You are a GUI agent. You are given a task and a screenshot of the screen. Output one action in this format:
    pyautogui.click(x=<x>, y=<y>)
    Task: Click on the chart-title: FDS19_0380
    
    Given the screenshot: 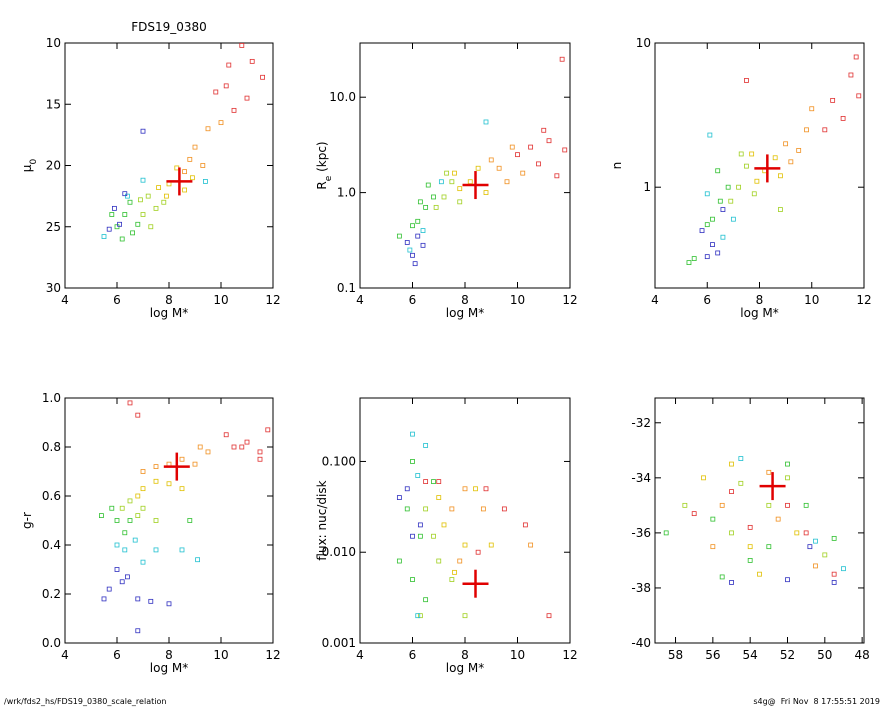 What is the action you would take?
    pyautogui.click(x=169, y=27)
    